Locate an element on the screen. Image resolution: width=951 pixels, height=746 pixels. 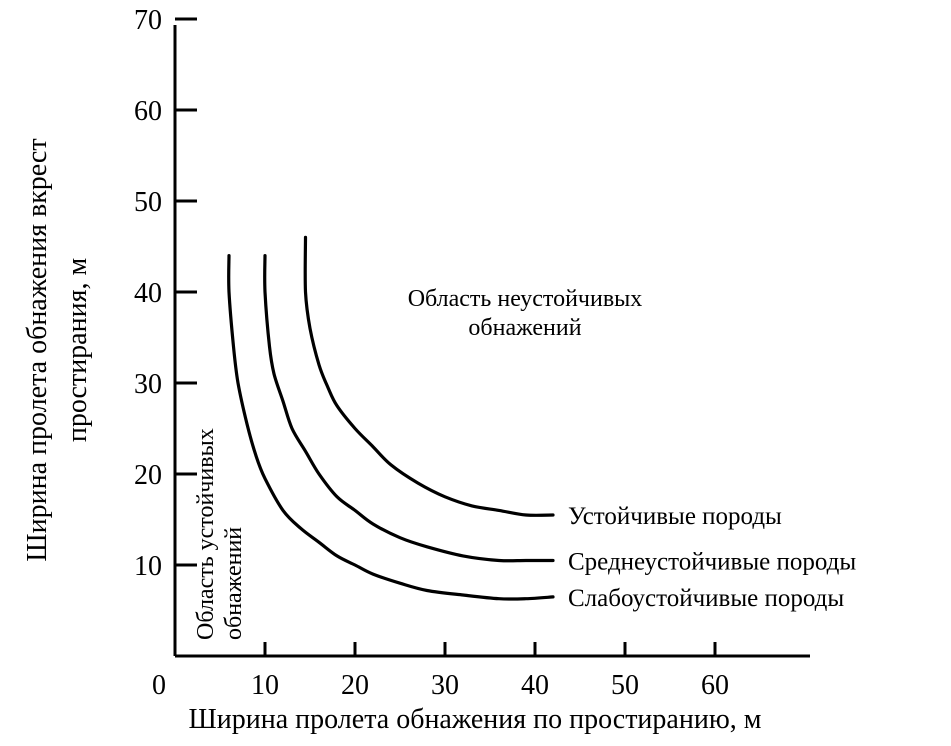
stable-region-line-1: Область устойчивых is located at coordinates (206, 534).